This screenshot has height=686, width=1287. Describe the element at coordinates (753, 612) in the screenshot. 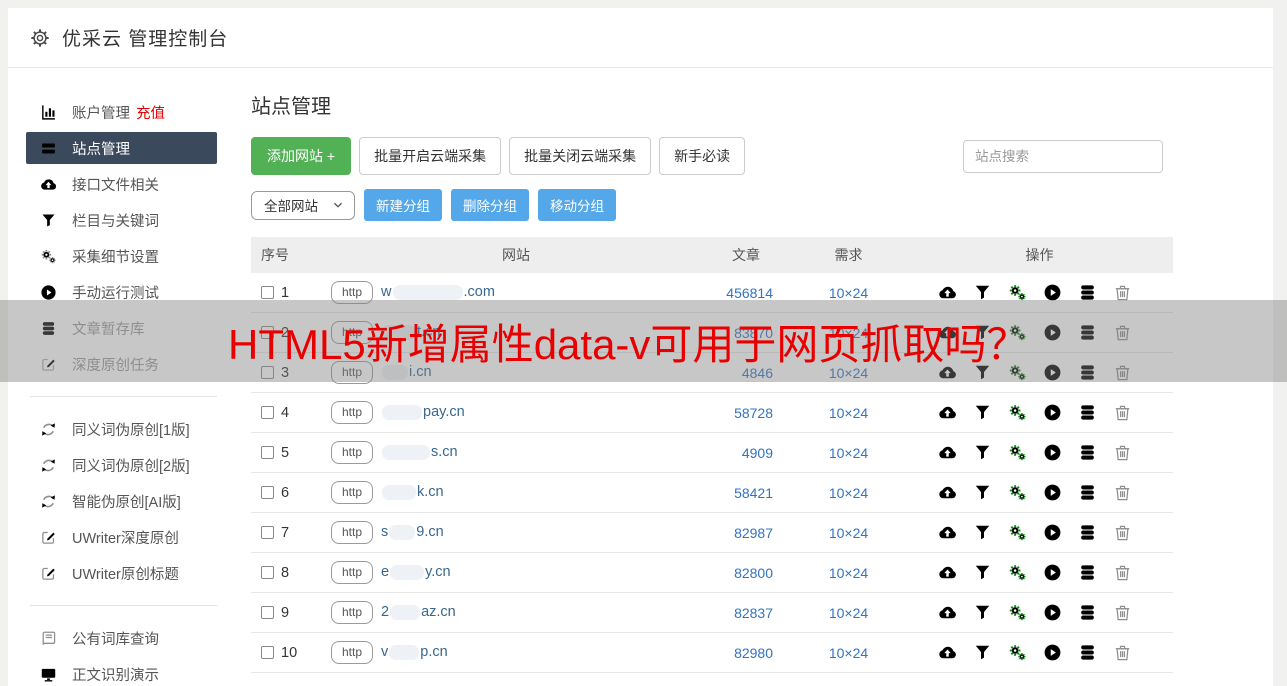

I see `article-count-link: 82837` at that location.